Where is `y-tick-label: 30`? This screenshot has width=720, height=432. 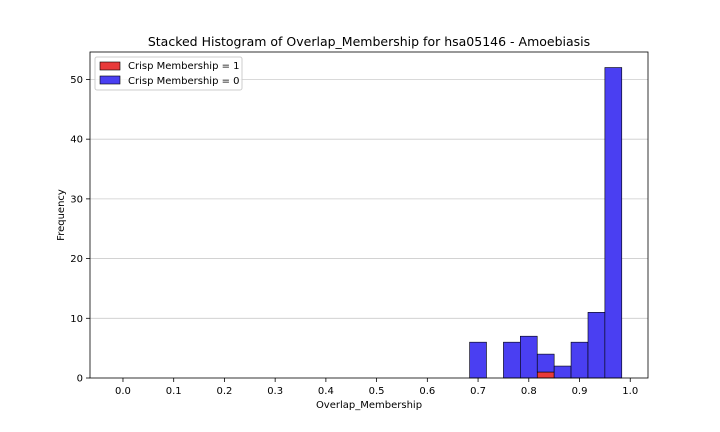
y-tick-label: 30 is located at coordinates (76, 199).